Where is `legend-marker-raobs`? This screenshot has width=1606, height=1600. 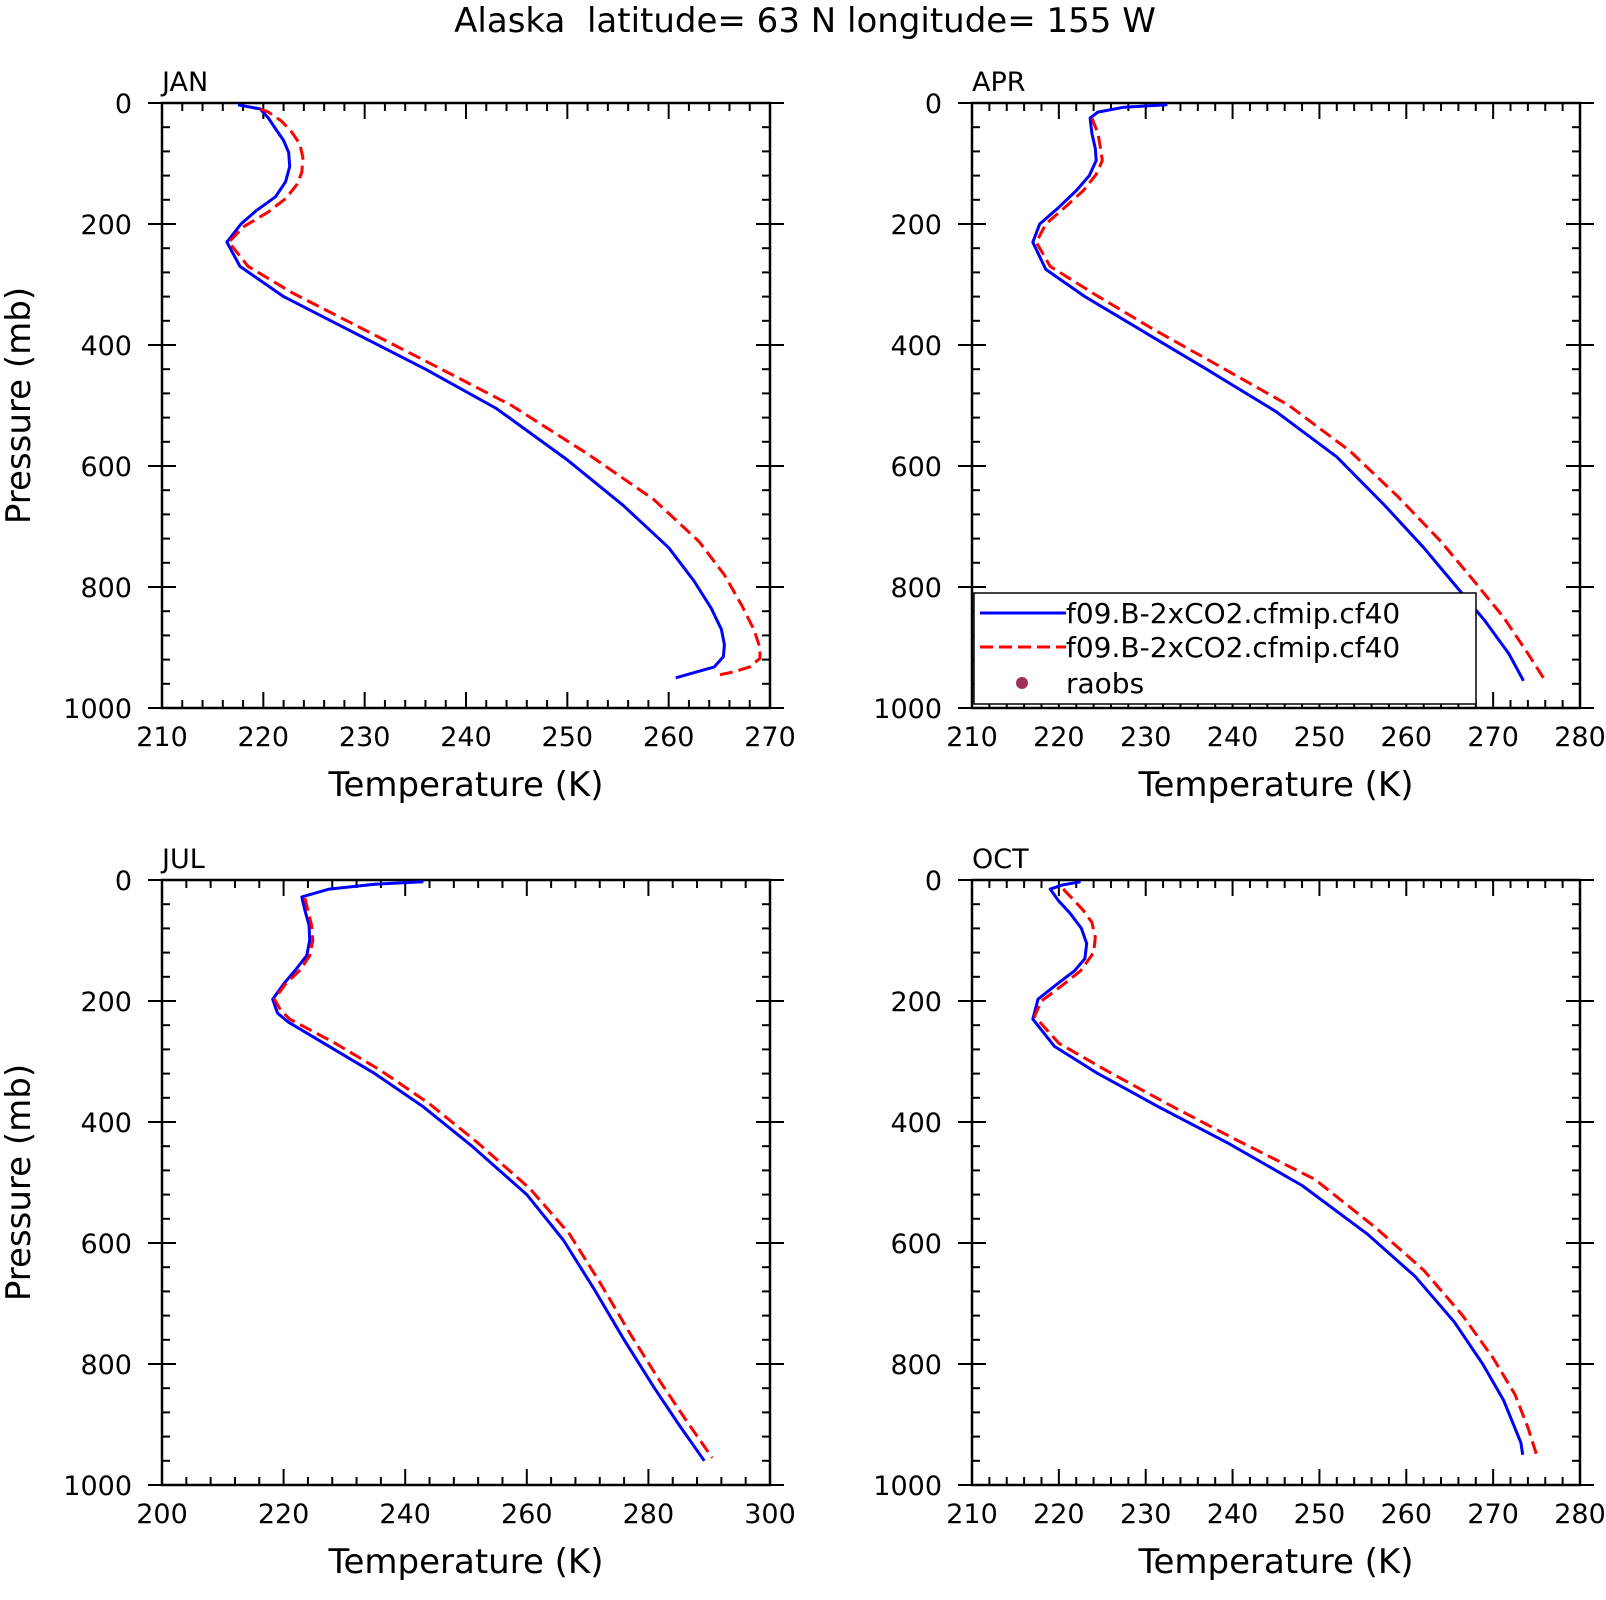
legend-marker-raobs is located at coordinates (1022, 683).